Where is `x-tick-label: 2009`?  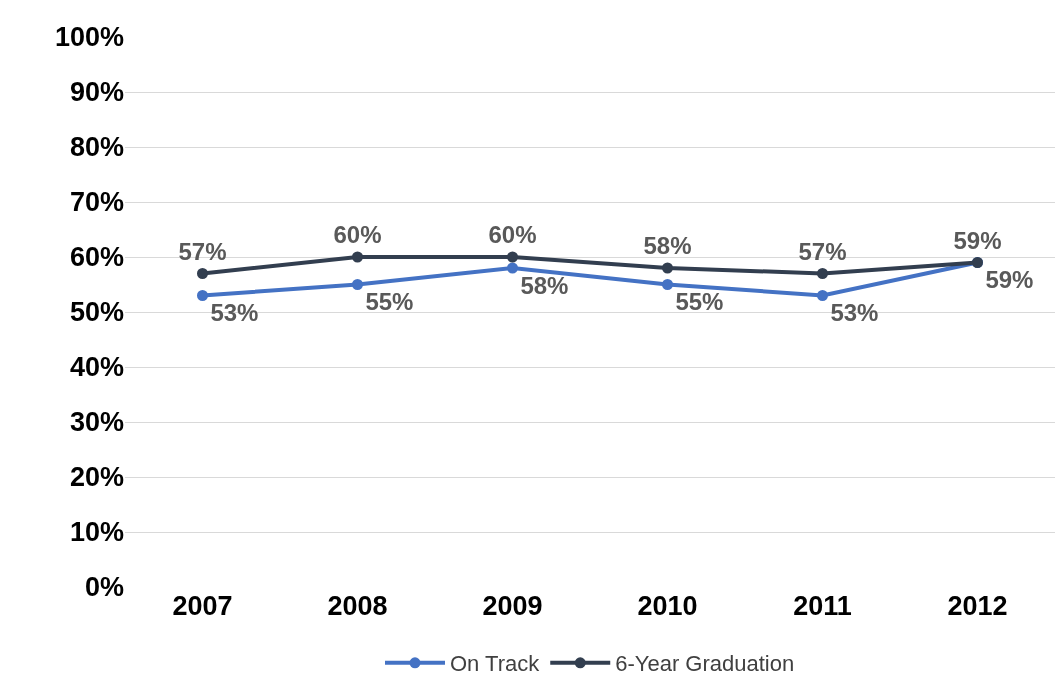 x-tick-label: 2009 is located at coordinates (512, 606).